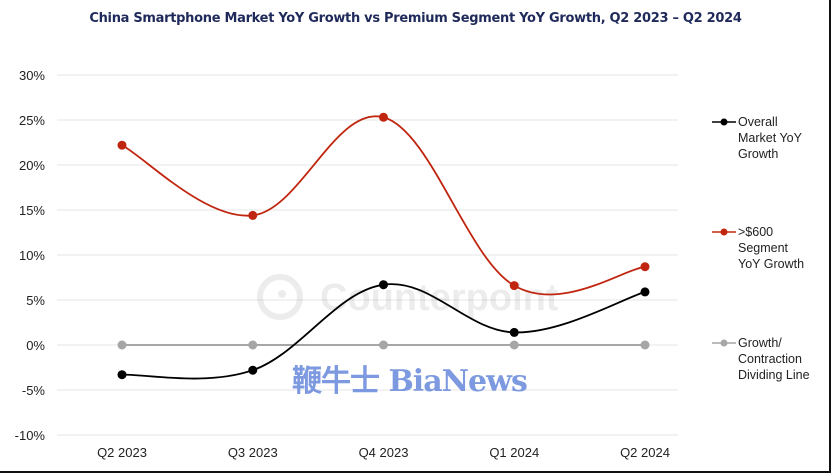  What do you see at coordinates (756, 232) in the screenshot?
I see `legend-text: >$600` at bounding box center [756, 232].